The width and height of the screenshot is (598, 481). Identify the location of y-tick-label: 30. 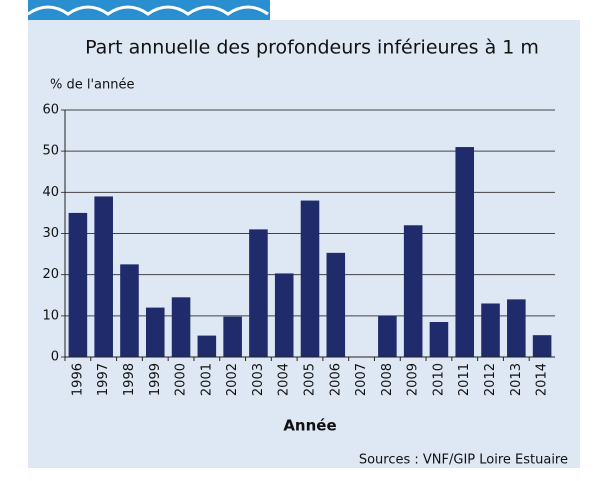
(50, 233).